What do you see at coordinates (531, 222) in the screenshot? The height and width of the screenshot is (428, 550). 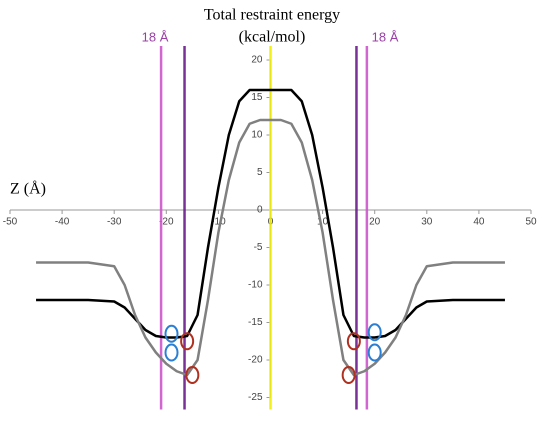 I see `x-tick-label: 50` at bounding box center [531, 222].